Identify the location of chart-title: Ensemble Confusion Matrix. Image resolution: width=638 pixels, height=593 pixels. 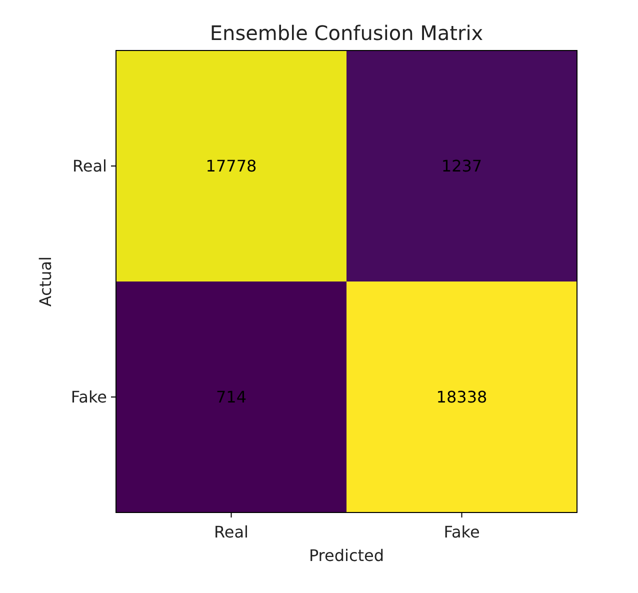
(347, 33).